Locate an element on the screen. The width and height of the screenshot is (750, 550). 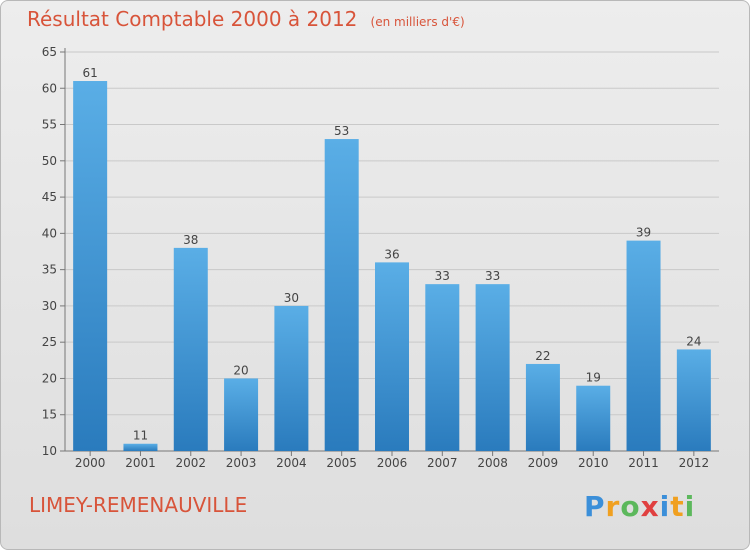
x-tick-label: 2004 is located at coordinates (291, 463).